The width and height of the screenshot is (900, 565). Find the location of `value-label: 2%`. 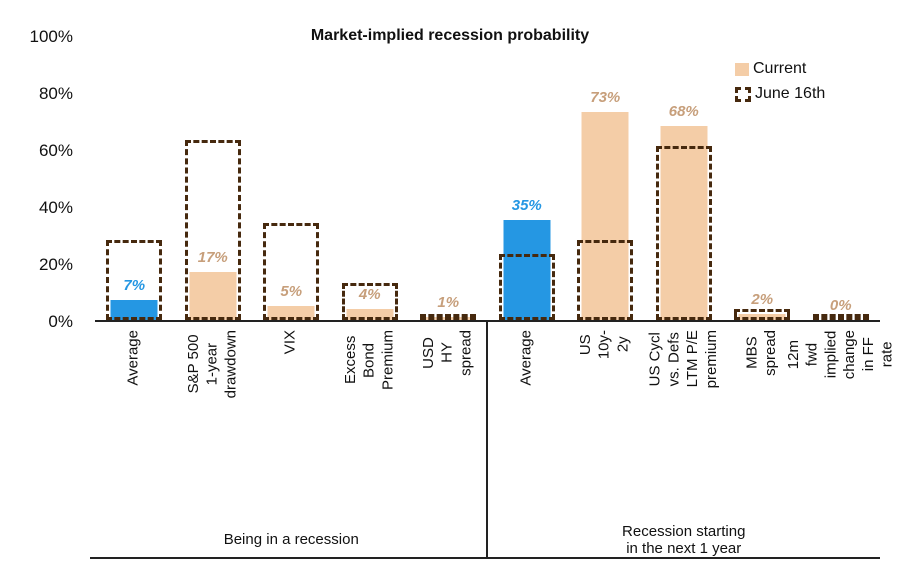

value-label: 2% is located at coordinates (762, 300).